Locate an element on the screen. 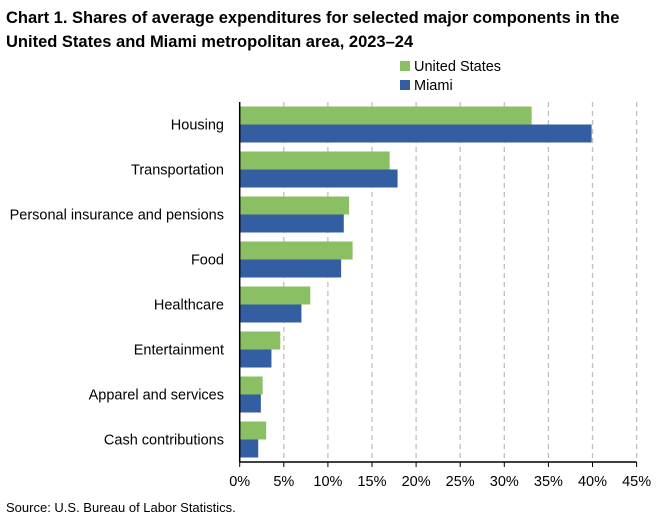 The image size is (660, 523). x-tick-label: 0% is located at coordinates (239, 482).